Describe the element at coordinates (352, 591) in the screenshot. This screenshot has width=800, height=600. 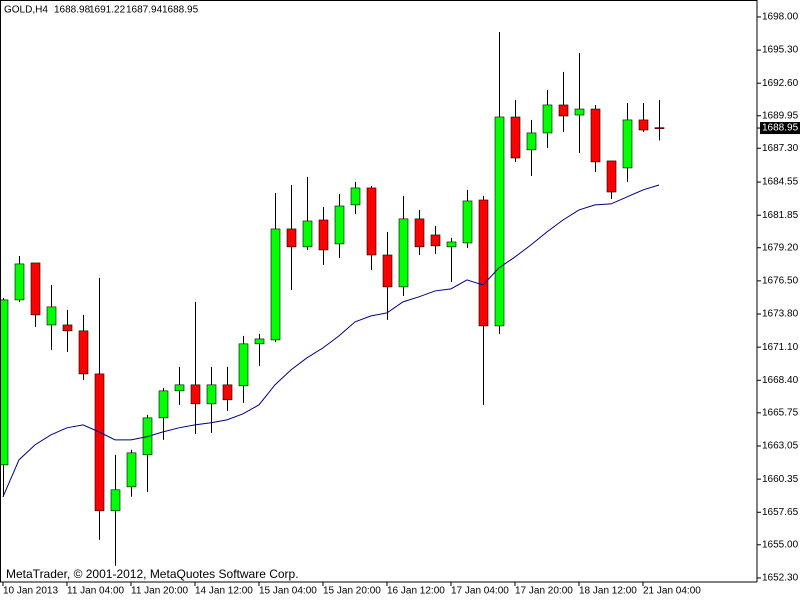
I see `x-tick-label: 15 Jan 20:00` at that location.